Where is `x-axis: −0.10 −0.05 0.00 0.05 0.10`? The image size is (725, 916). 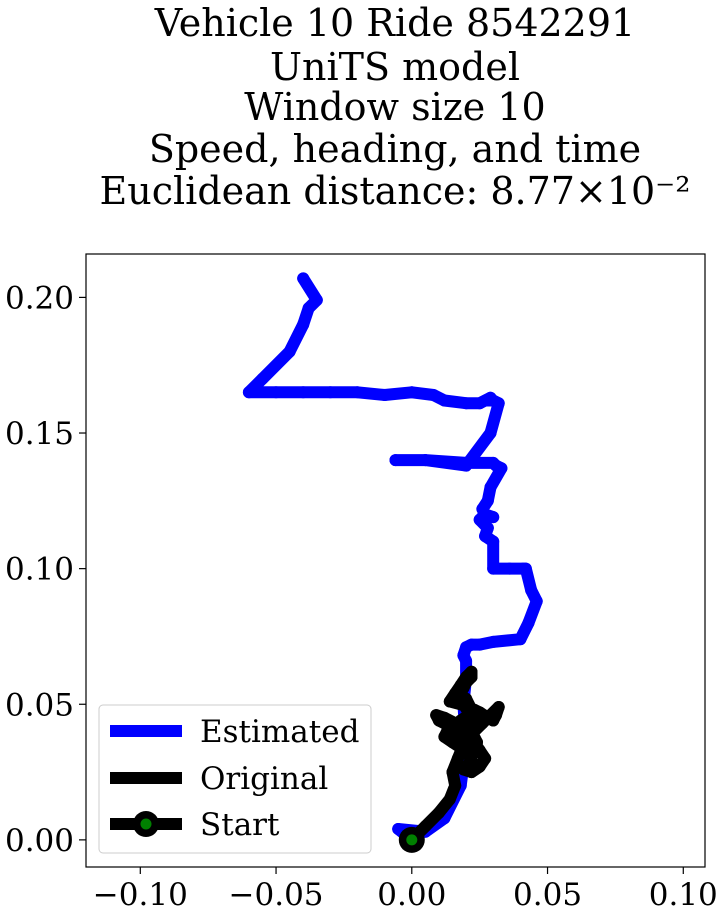 x-axis: −0.10 −0.05 0.00 0.05 0.10 is located at coordinates (405, 890).